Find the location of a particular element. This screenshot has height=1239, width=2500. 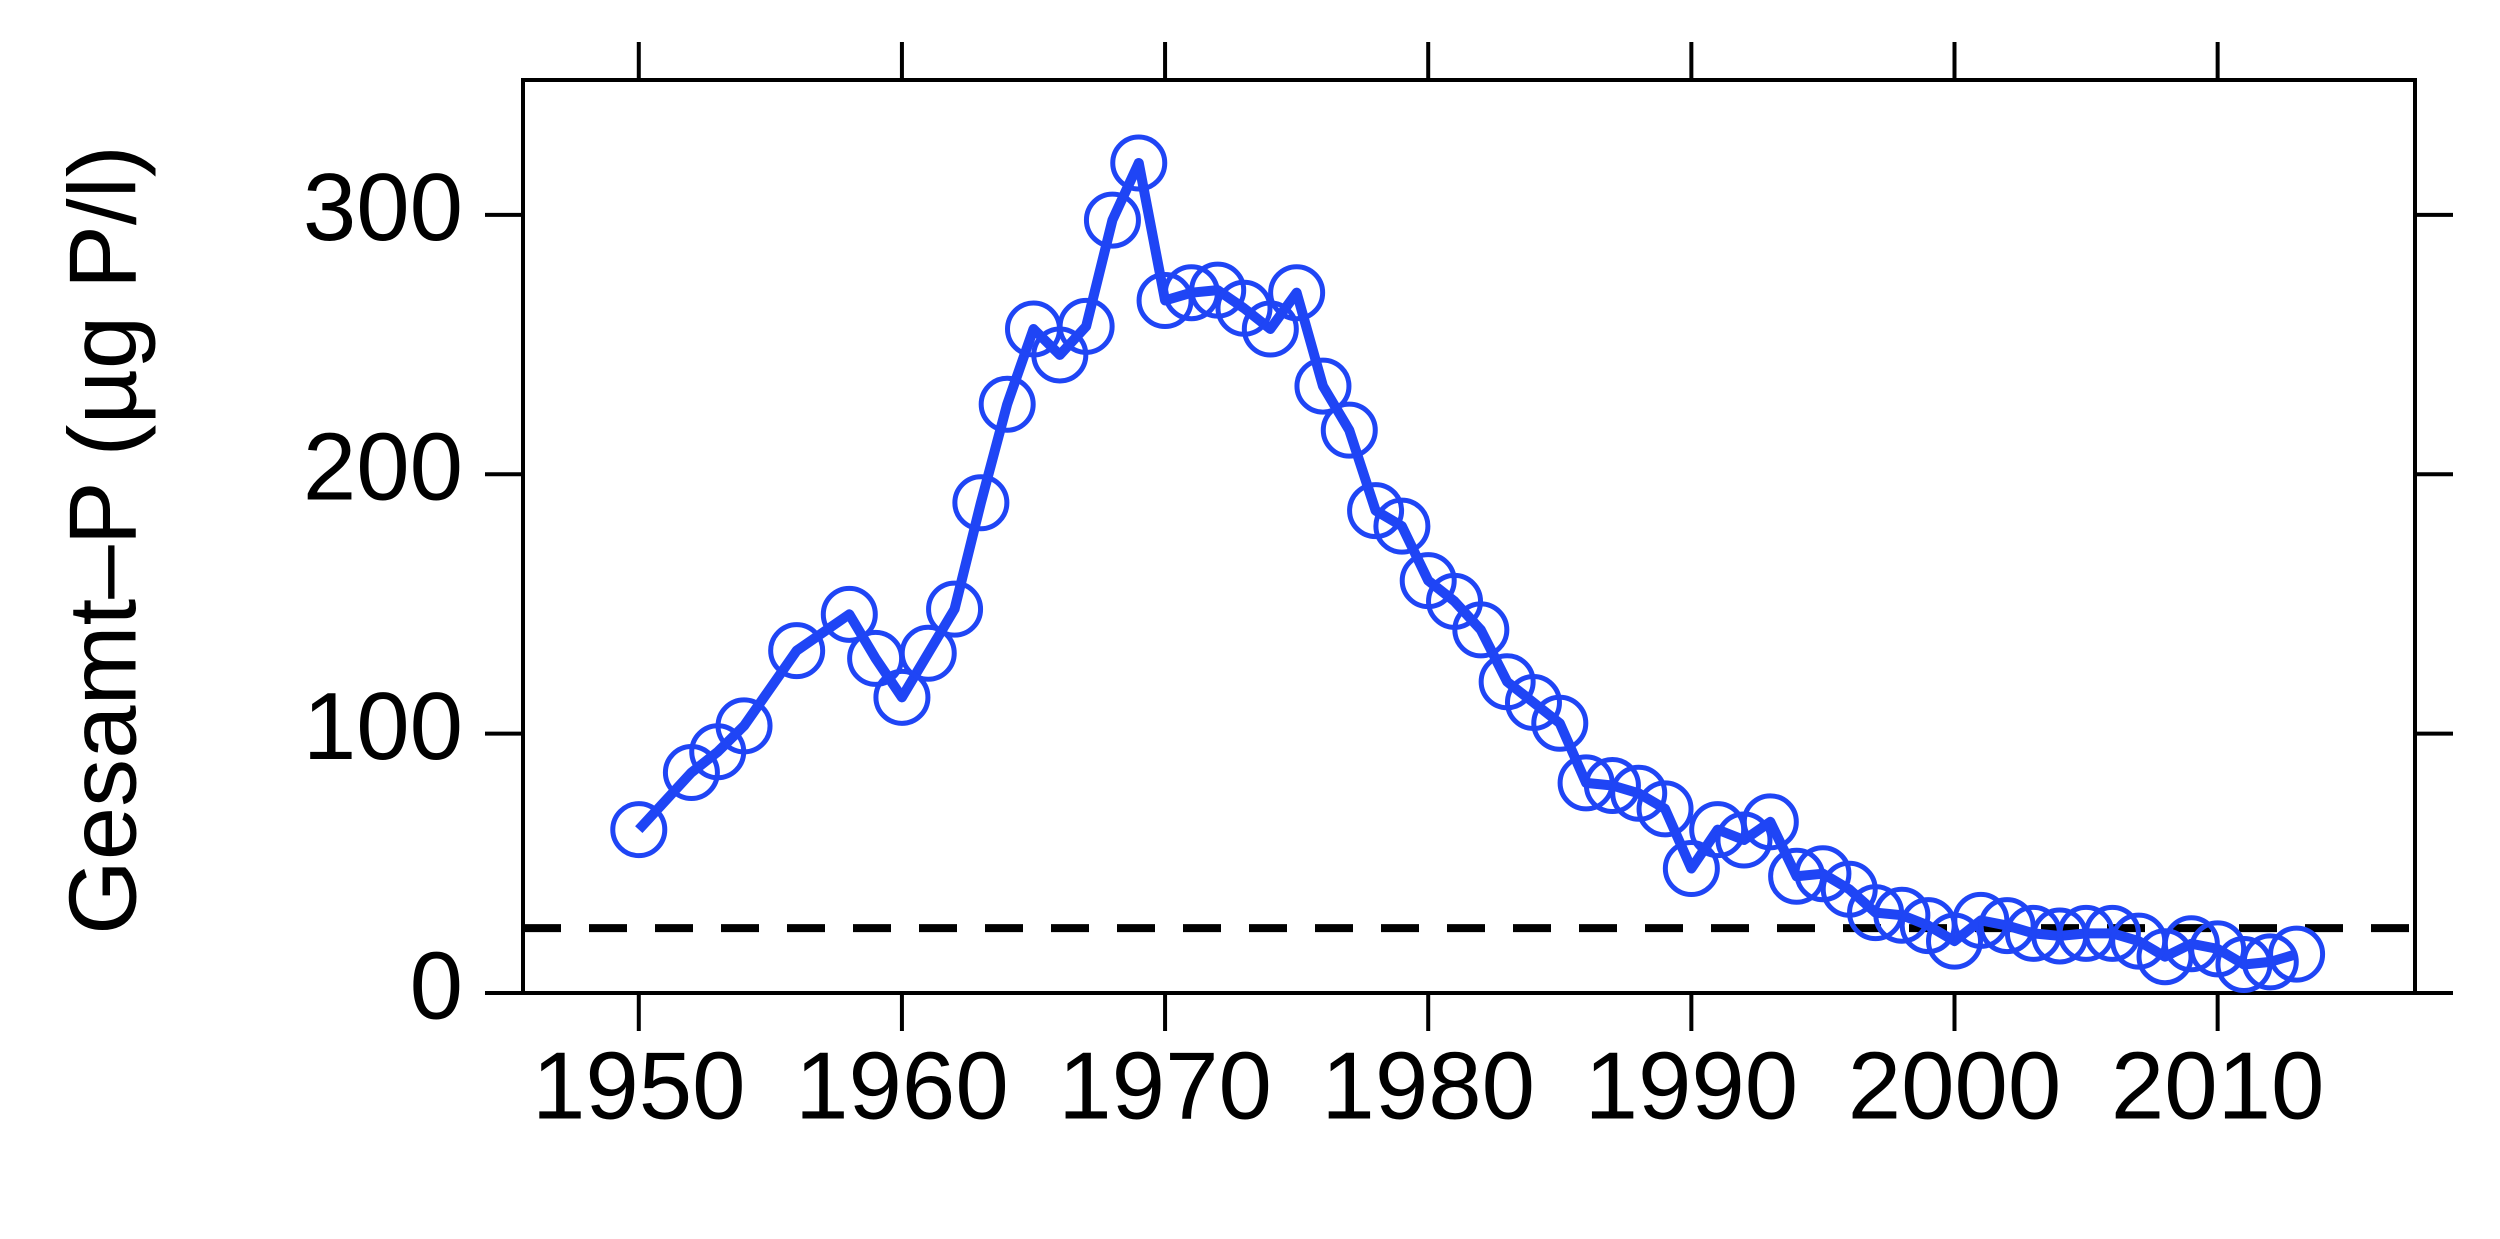

x-tick-label: 2000 is located at coordinates (1955, 1085).